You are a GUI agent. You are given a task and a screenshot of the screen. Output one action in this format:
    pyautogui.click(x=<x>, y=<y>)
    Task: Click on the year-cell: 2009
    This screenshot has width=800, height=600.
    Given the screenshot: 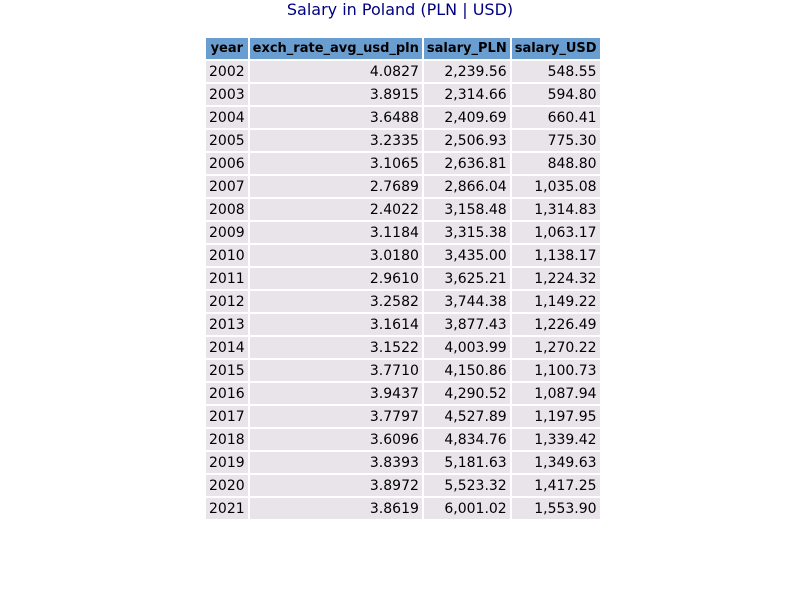 What is the action you would take?
    pyautogui.click(x=227, y=232)
    